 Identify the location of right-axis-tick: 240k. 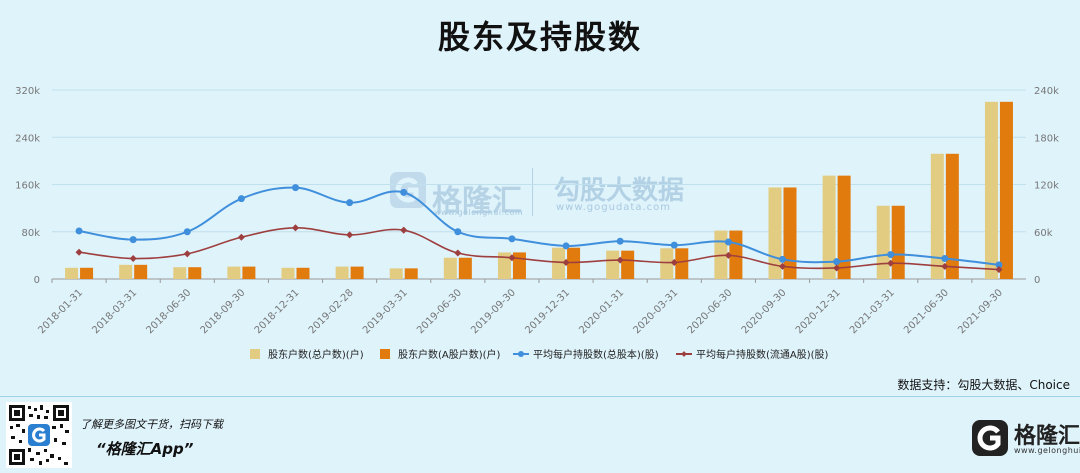
(1046, 91).